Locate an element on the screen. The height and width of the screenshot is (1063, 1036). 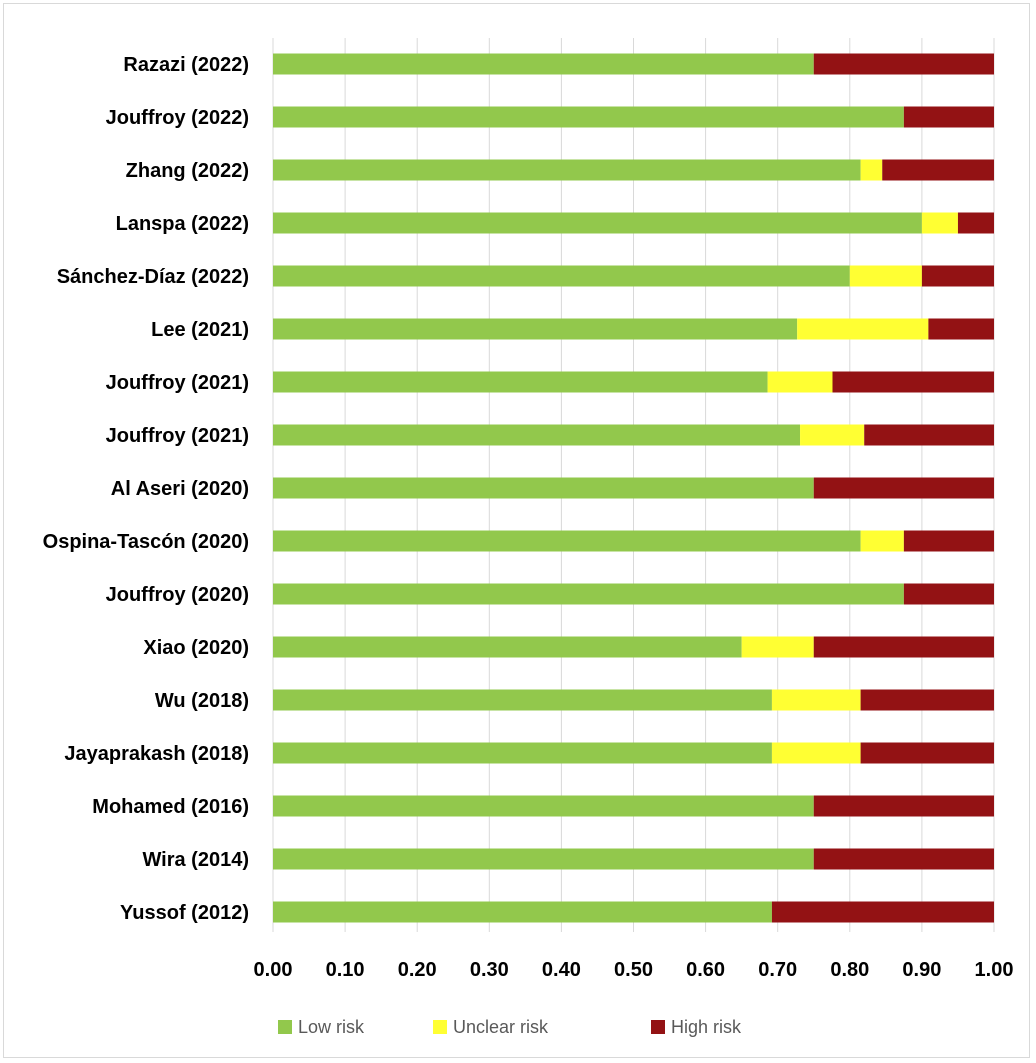
x-tick-label: 0.60 is located at coordinates (705, 970).